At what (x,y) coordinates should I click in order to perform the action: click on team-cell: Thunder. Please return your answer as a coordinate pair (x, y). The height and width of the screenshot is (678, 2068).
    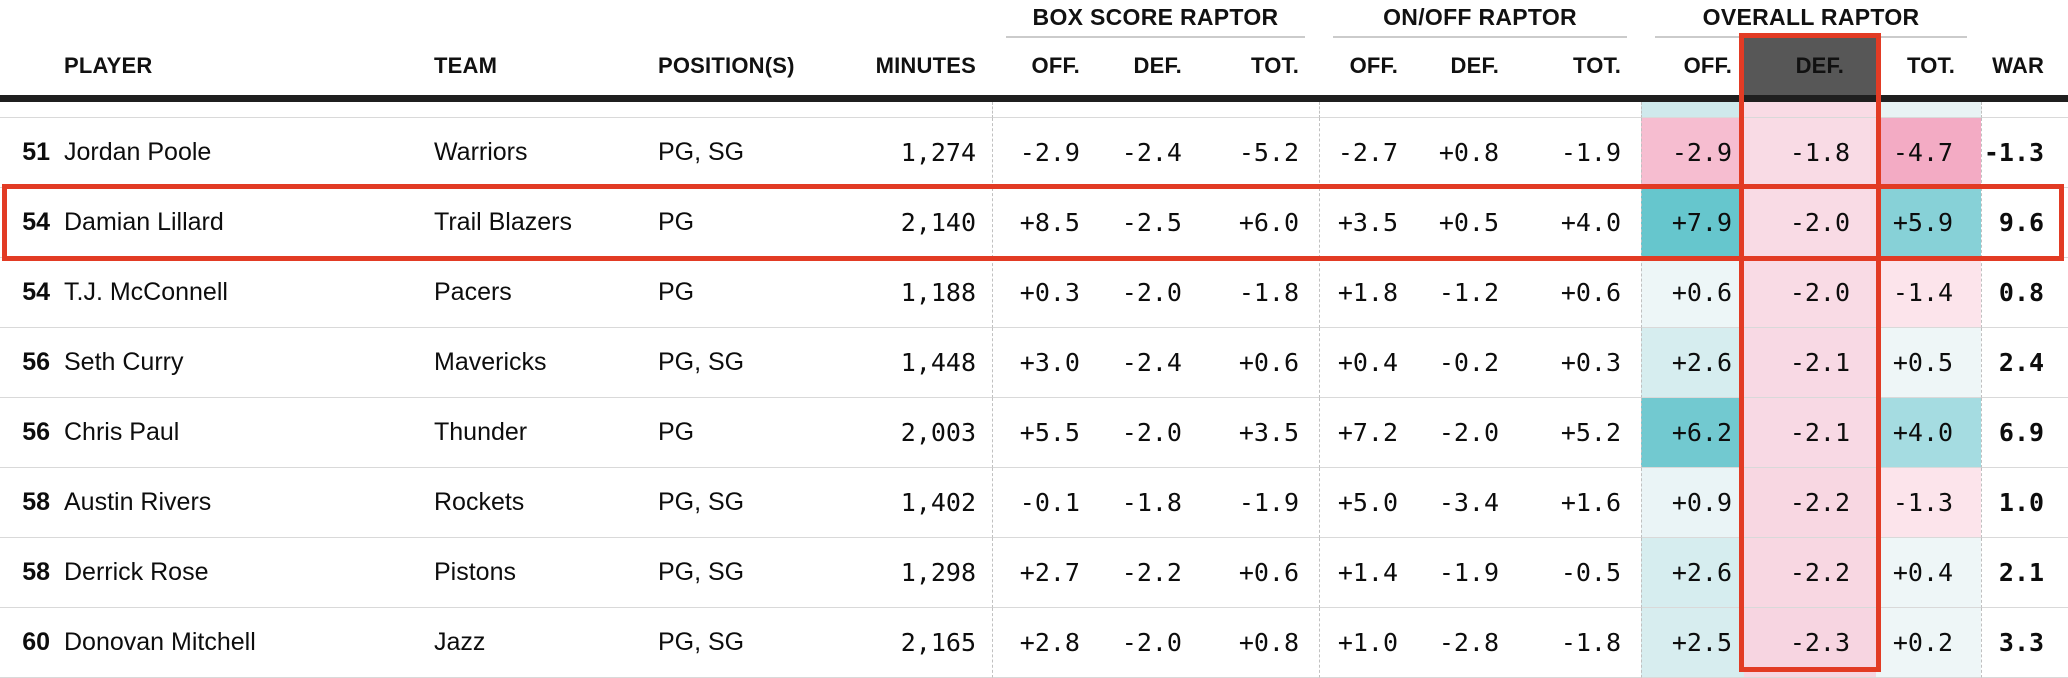
    Looking at the image, I should click on (546, 433).